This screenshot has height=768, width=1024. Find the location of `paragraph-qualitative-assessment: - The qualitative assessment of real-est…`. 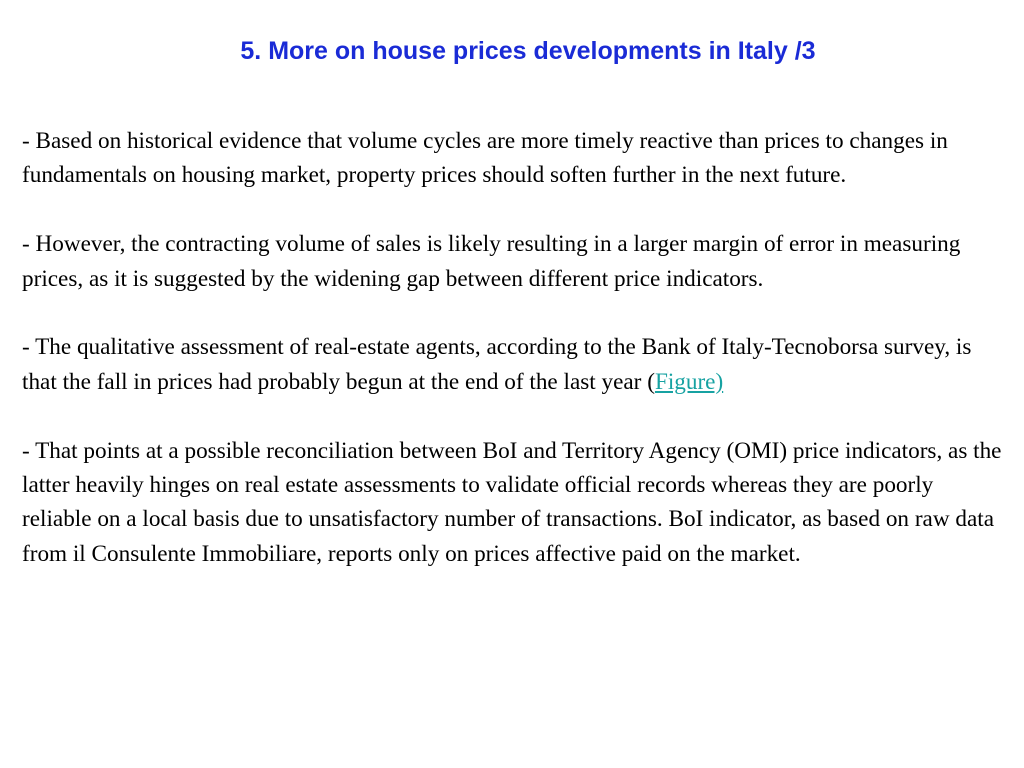

paragraph-qualitative-assessment: - The qualitative assessment of real-est… is located at coordinates (514, 364).